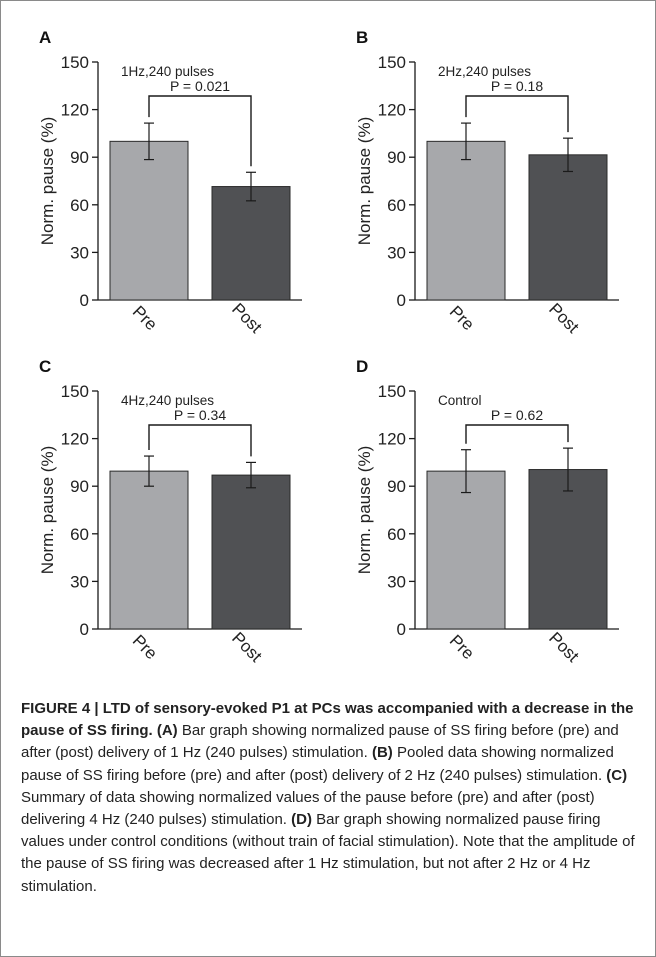 This screenshot has height=957, width=656. What do you see at coordinates (165, 731) in the screenshot?
I see `caption-part-a-label: (A)` at bounding box center [165, 731].